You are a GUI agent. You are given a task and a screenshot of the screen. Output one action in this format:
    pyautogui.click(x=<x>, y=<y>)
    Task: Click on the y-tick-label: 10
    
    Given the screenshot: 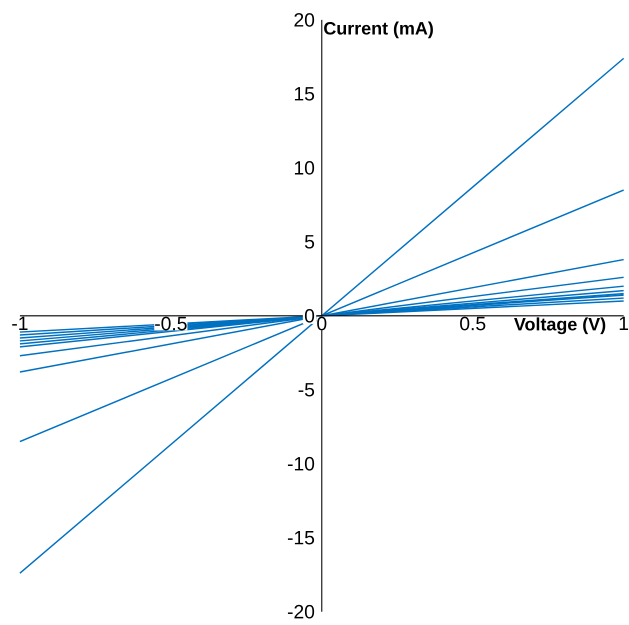 What is the action you would take?
    pyautogui.click(x=304, y=168)
    